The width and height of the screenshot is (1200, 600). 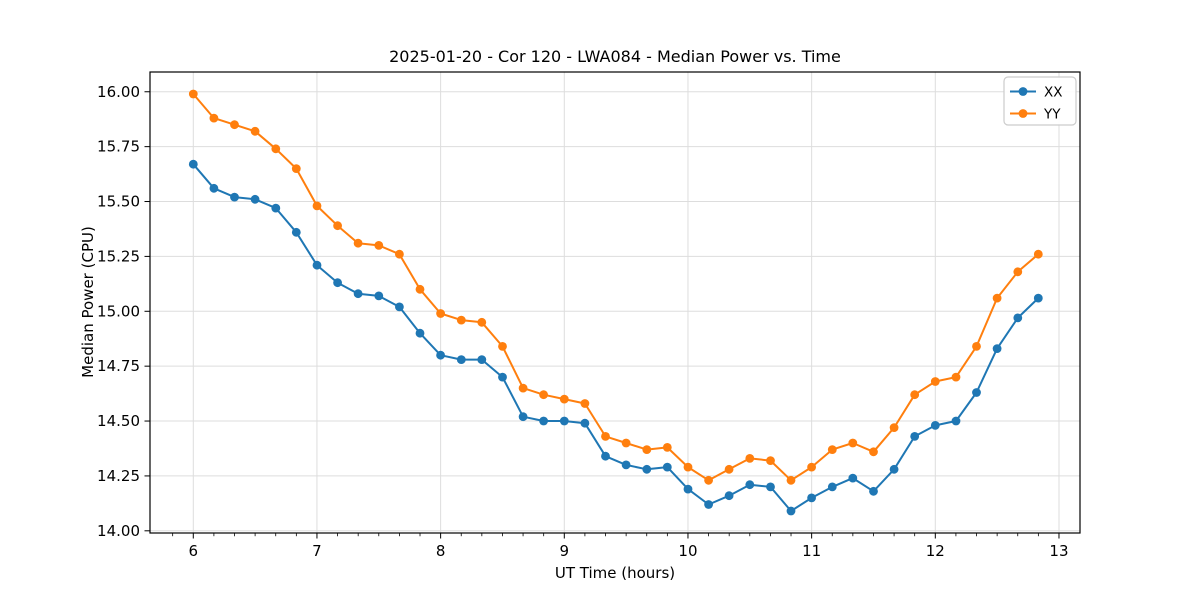 I want to click on x-tick-label: 6, so click(x=194, y=551).